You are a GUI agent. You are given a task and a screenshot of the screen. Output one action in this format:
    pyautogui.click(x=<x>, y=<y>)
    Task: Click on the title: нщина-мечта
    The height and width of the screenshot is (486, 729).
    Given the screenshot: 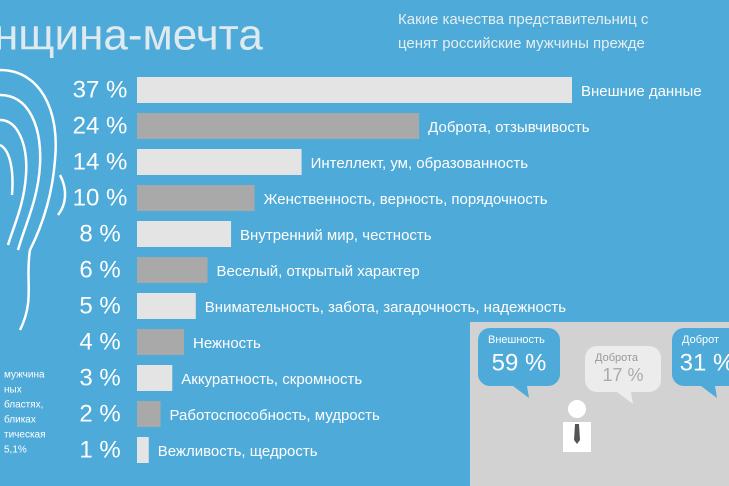 What is the action you would take?
    pyautogui.click(x=131, y=35)
    